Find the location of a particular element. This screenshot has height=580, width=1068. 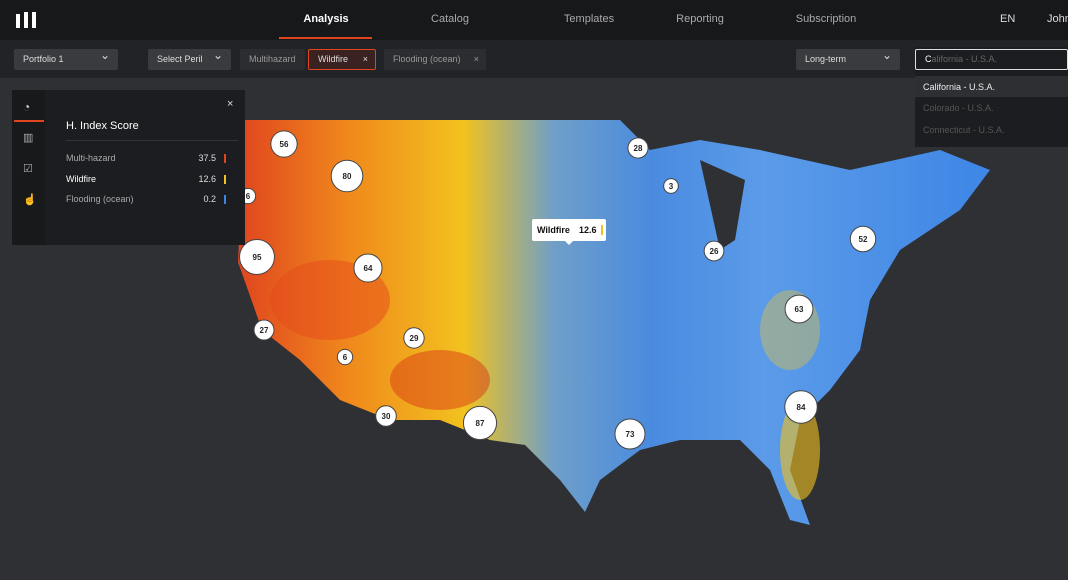

close-button: × is located at coordinates (230, 104).